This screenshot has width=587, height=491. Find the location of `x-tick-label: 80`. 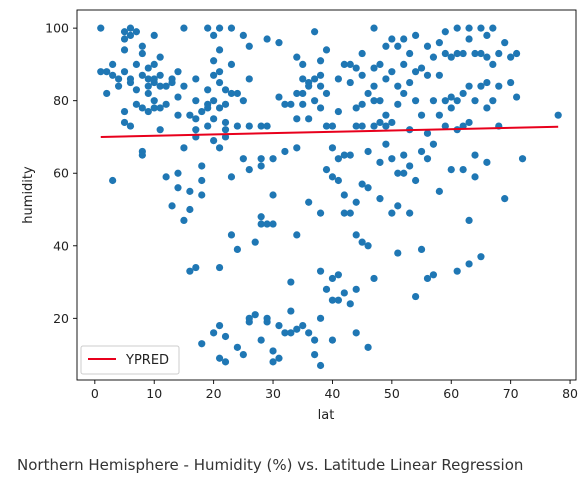

x-tick-label: 80 is located at coordinates (570, 393).